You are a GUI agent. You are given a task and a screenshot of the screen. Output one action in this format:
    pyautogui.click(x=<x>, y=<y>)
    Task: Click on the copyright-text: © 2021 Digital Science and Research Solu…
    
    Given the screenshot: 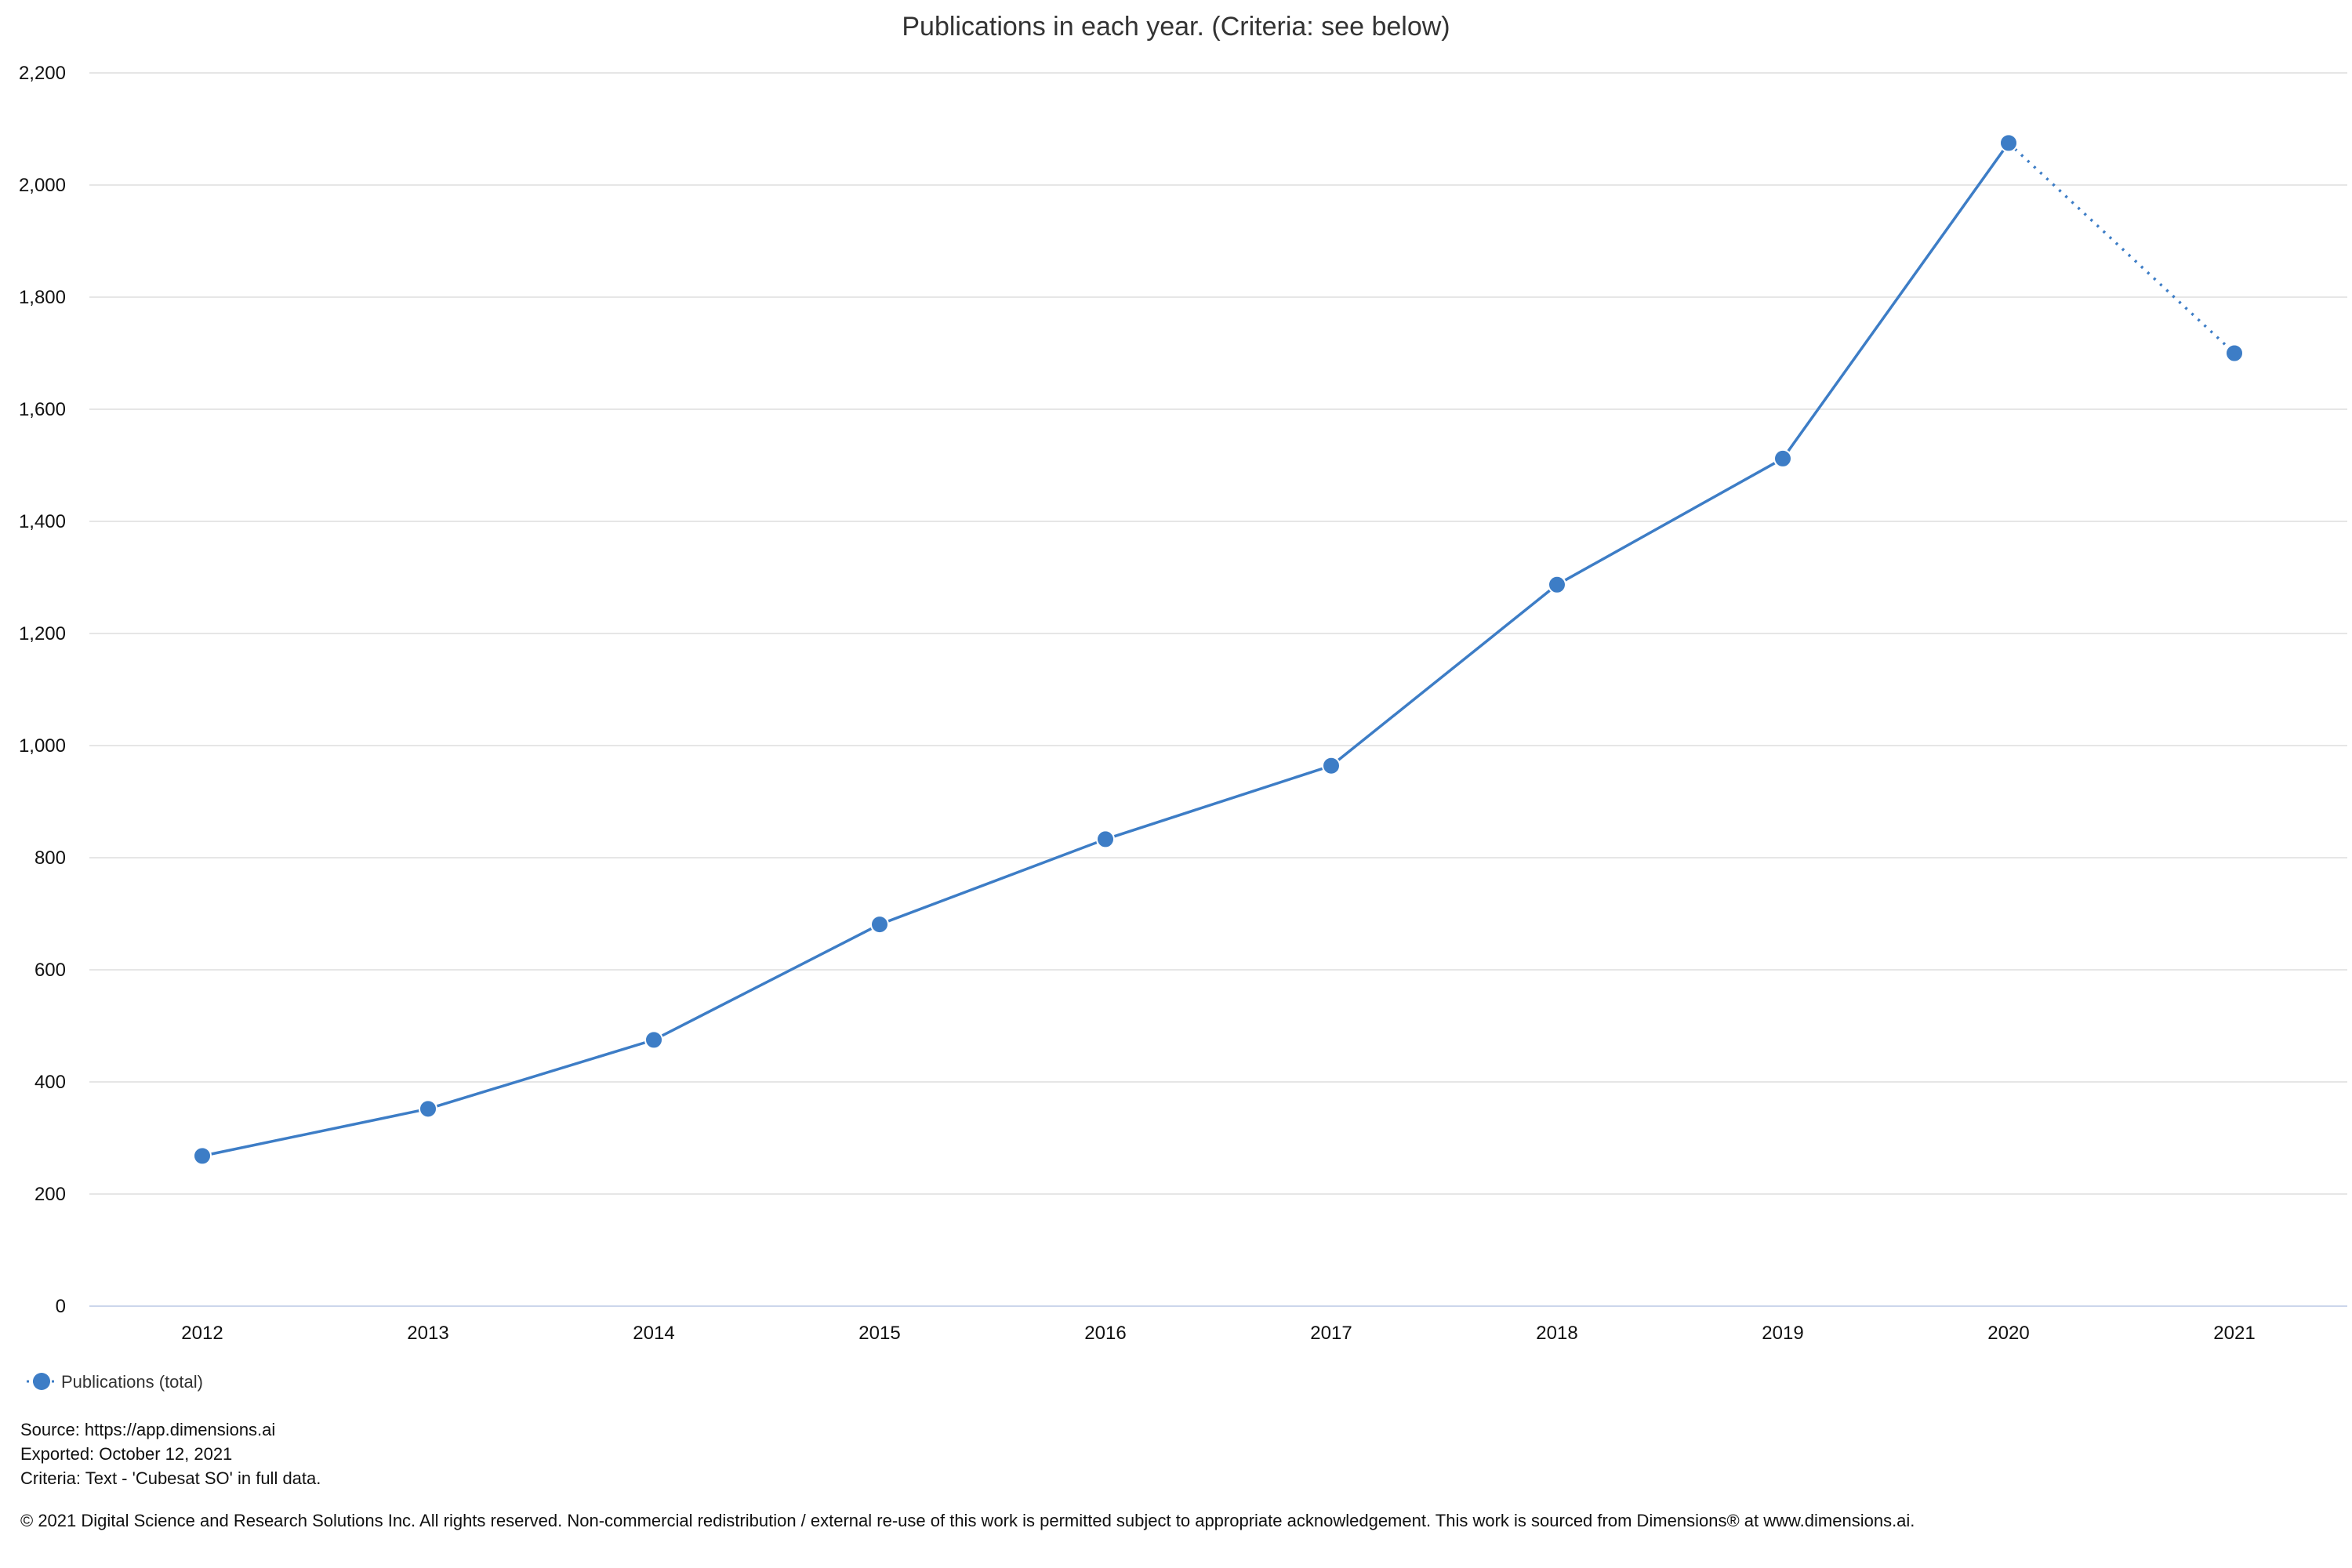 What is the action you would take?
    pyautogui.click(x=967, y=1520)
    